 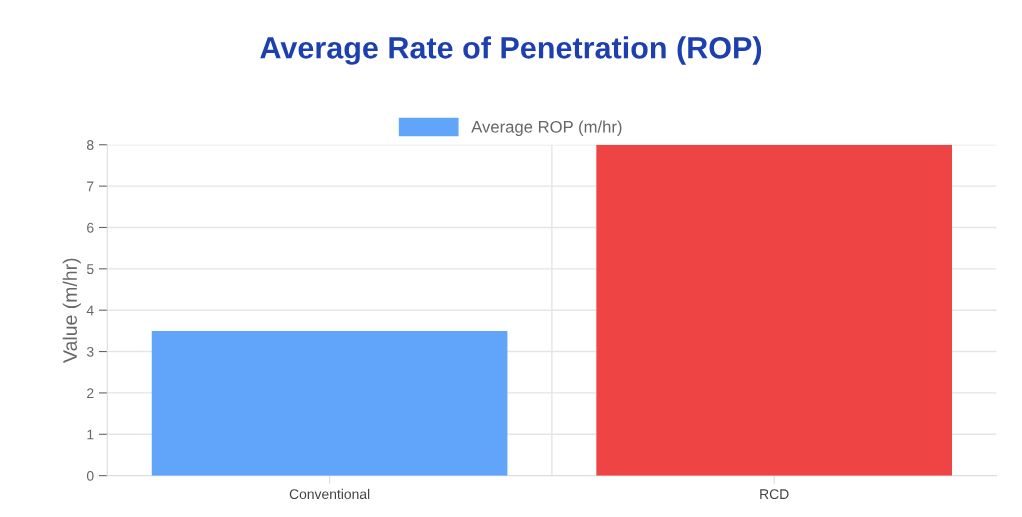 What do you see at coordinates (774, 494) in the screenshot?
I see `x-tick-label: RCD` at bounding box center [774, 494].